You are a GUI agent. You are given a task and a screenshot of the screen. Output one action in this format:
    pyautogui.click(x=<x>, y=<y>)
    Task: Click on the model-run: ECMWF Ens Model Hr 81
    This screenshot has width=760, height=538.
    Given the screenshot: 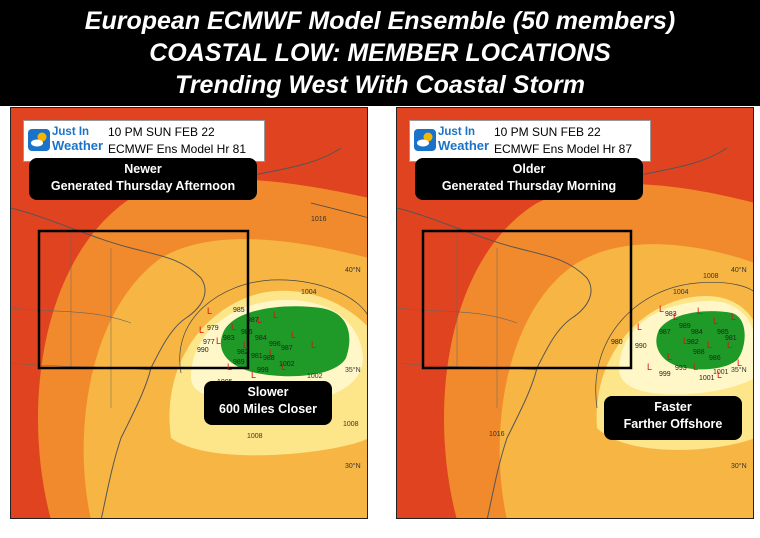 What is the action you would take?
    pyautogui.click(x=177, y=149)
    